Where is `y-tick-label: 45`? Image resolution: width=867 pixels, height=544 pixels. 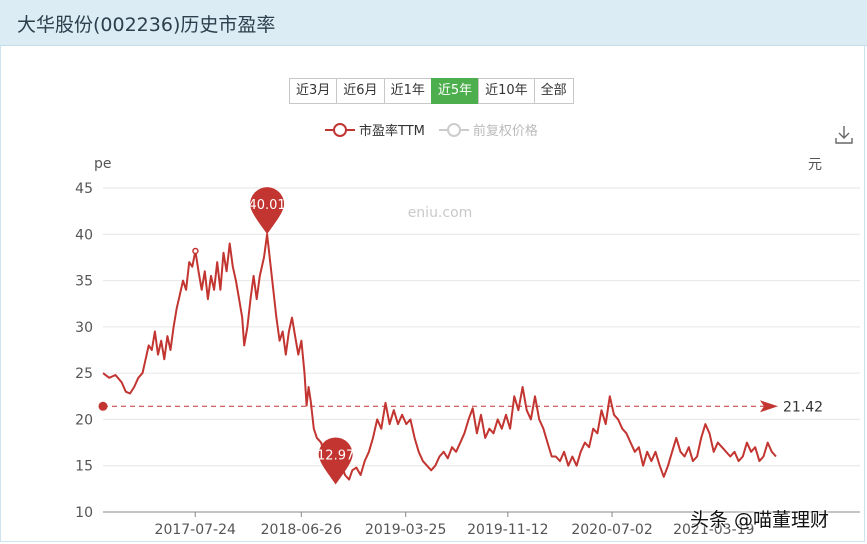
y-tick-label: 45 is located at coordinates (84, 189).